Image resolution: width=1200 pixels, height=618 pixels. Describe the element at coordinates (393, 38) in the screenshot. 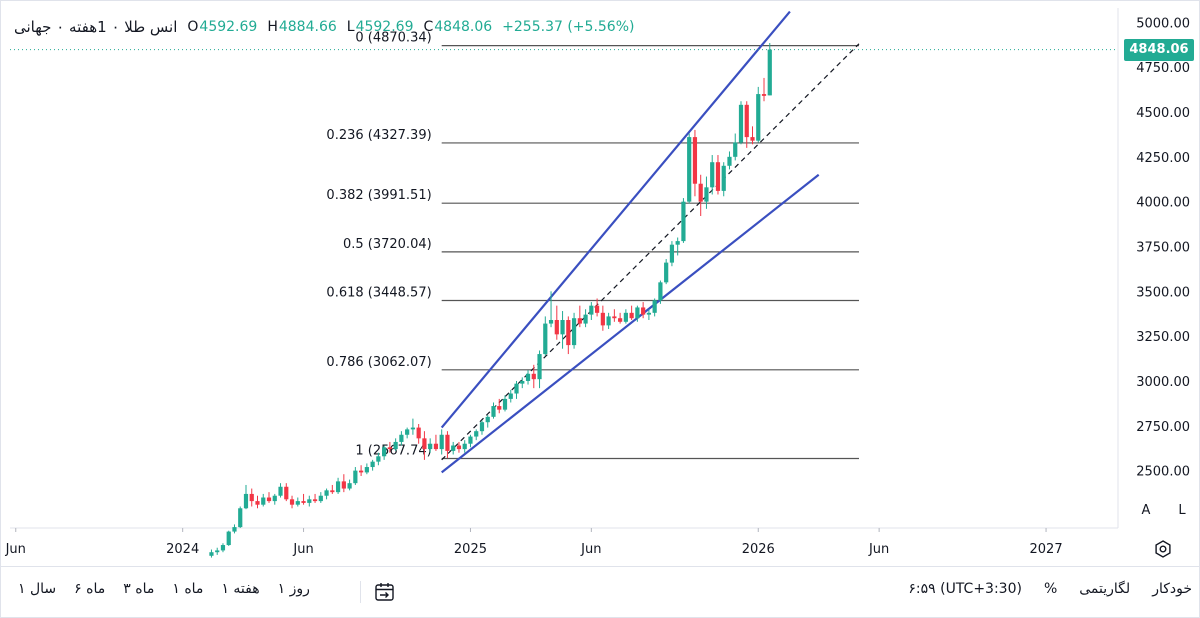

I see `fib-level-label: 0 (4870.34)` at that location.